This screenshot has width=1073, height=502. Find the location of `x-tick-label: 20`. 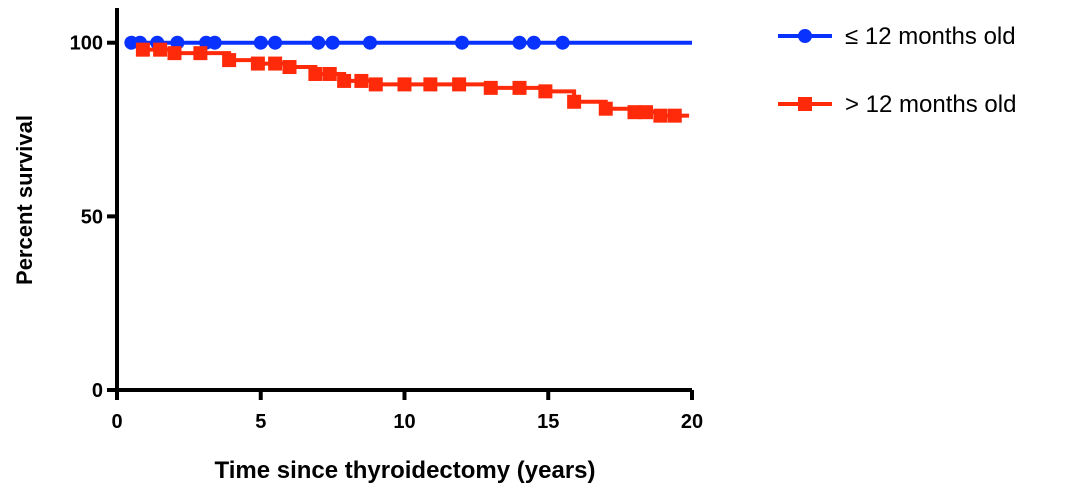

x-tick-label: 20 is located at coordinates (692, 422).